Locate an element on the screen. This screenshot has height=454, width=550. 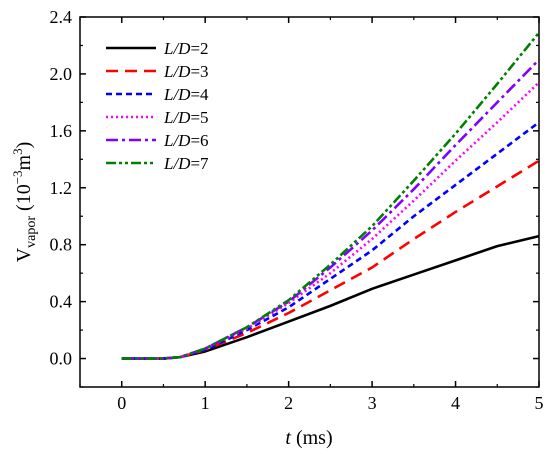
y-tick-label: 0.4 is located at coordinates (61, 302).